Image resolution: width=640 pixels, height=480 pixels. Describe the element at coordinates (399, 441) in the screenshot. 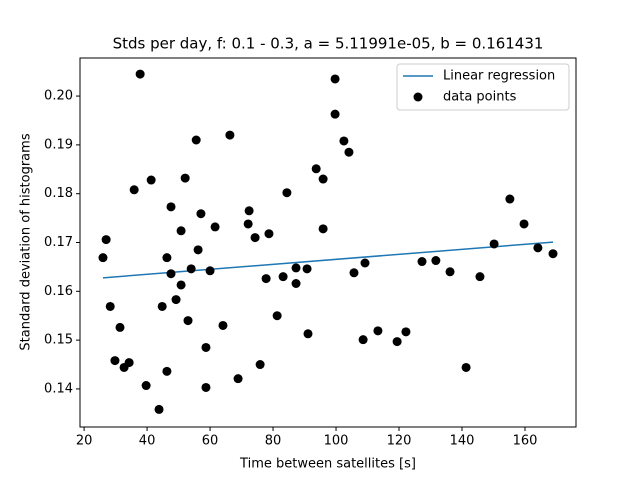

I see `x-tick-label: 120` at that location.